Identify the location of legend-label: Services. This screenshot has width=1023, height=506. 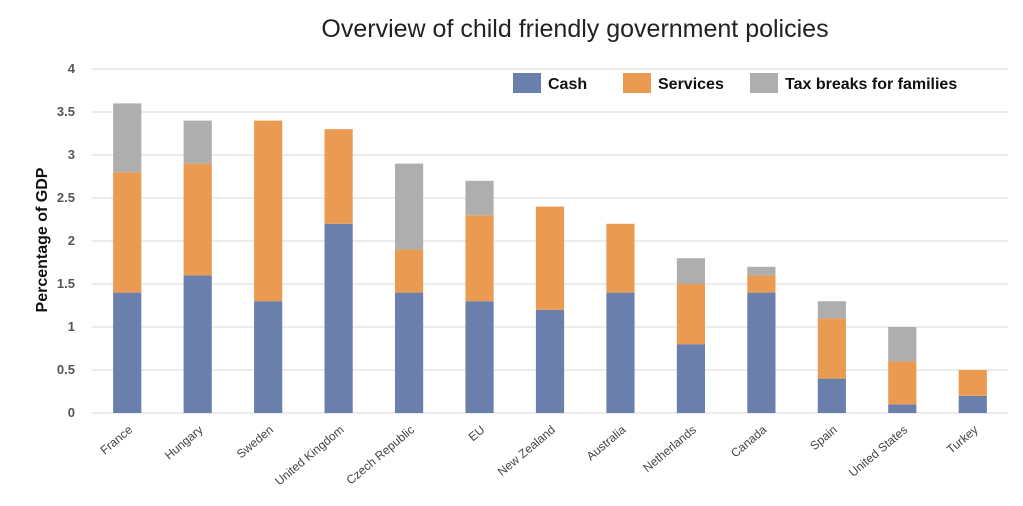
(691, 84).